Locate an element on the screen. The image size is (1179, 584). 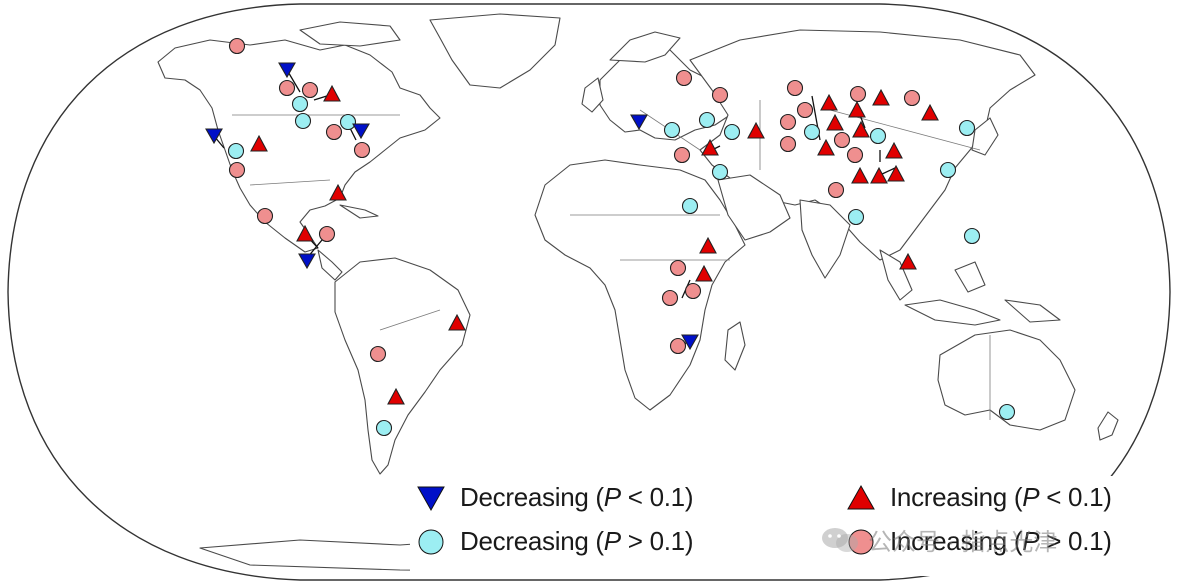
legend-item-increasing-ns: Increasing (P > 0.1) is located at coordinates (979, 541).